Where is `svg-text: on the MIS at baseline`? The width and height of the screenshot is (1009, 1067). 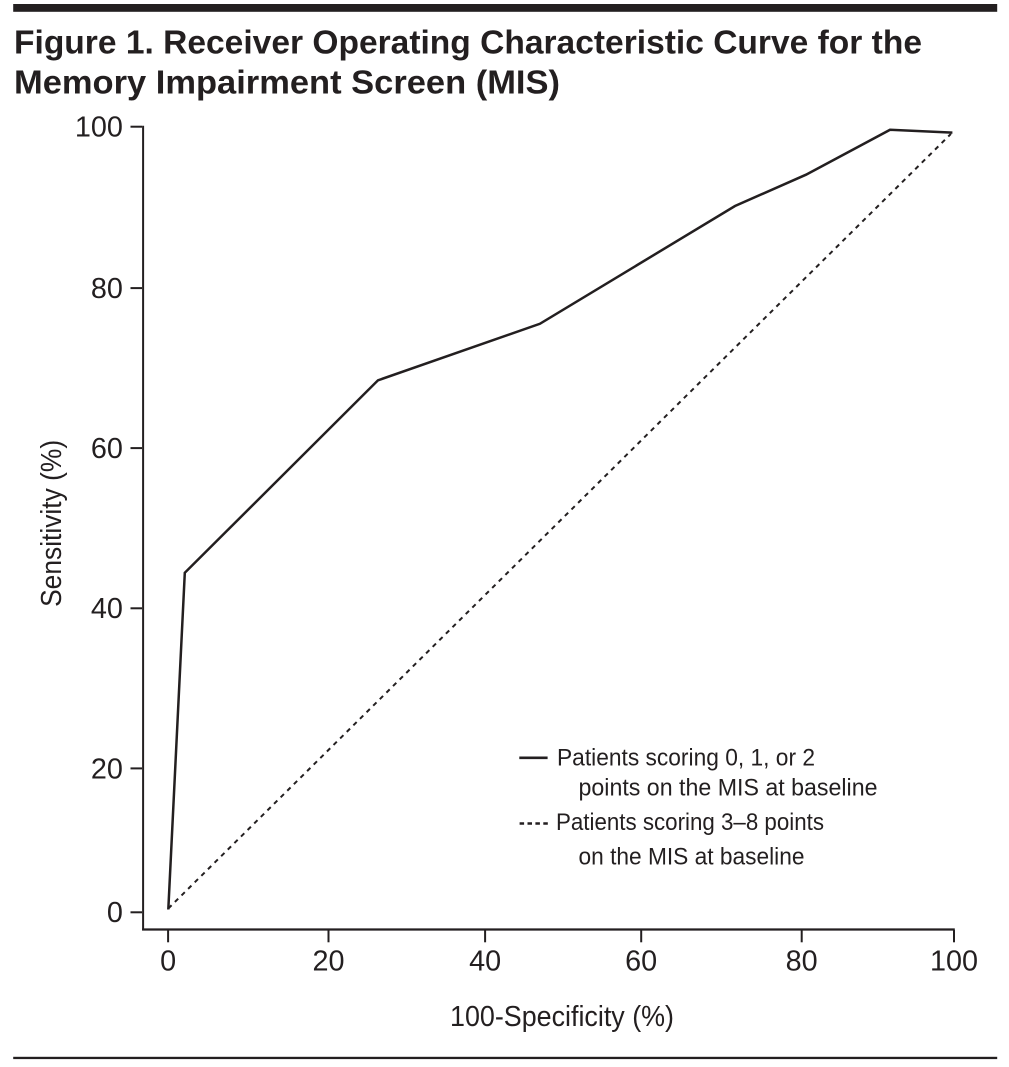 svg-text: on the MIS at baseline is located at coordinates (692, 857).